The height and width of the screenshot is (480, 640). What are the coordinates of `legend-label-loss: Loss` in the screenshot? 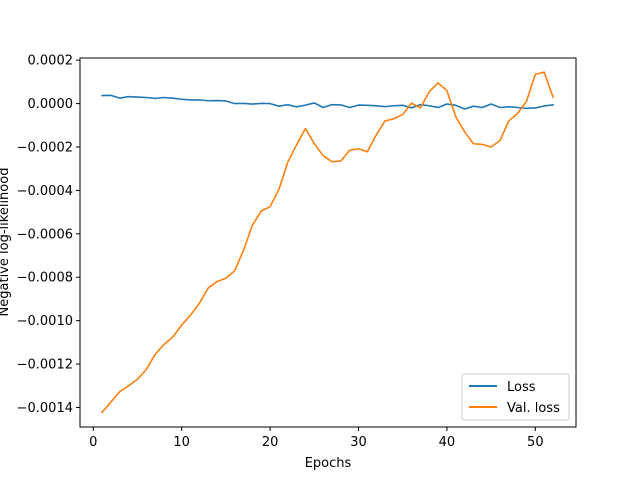 It's located at (521, 387).